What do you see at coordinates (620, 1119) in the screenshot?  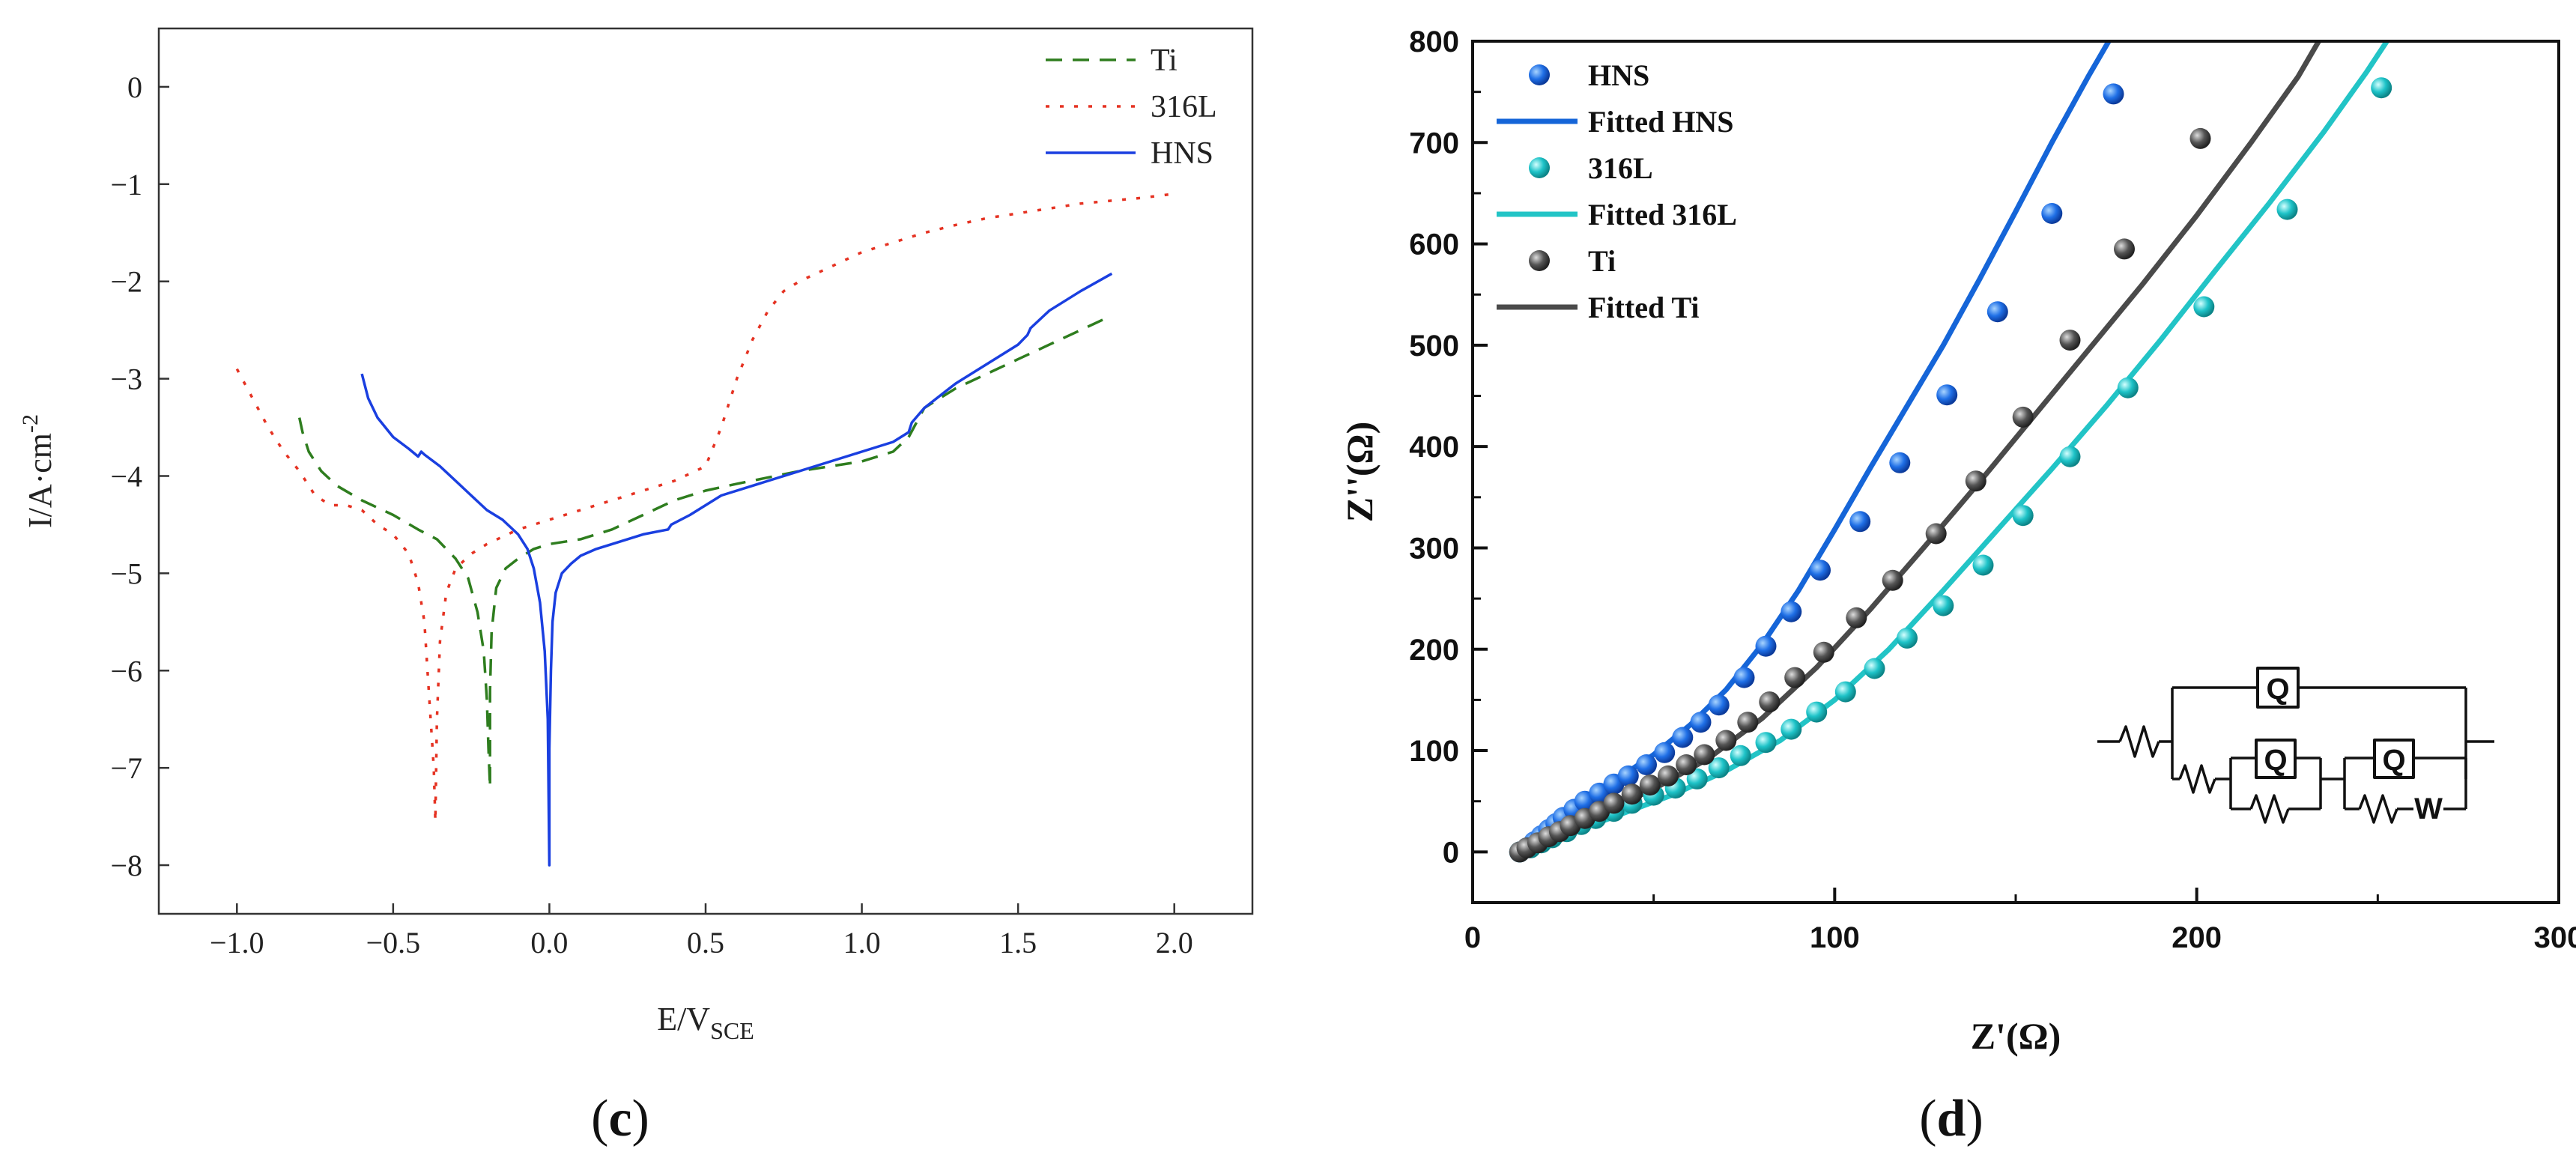 I see `panel-label-c: (c)` at bounding box center [620, 1119].